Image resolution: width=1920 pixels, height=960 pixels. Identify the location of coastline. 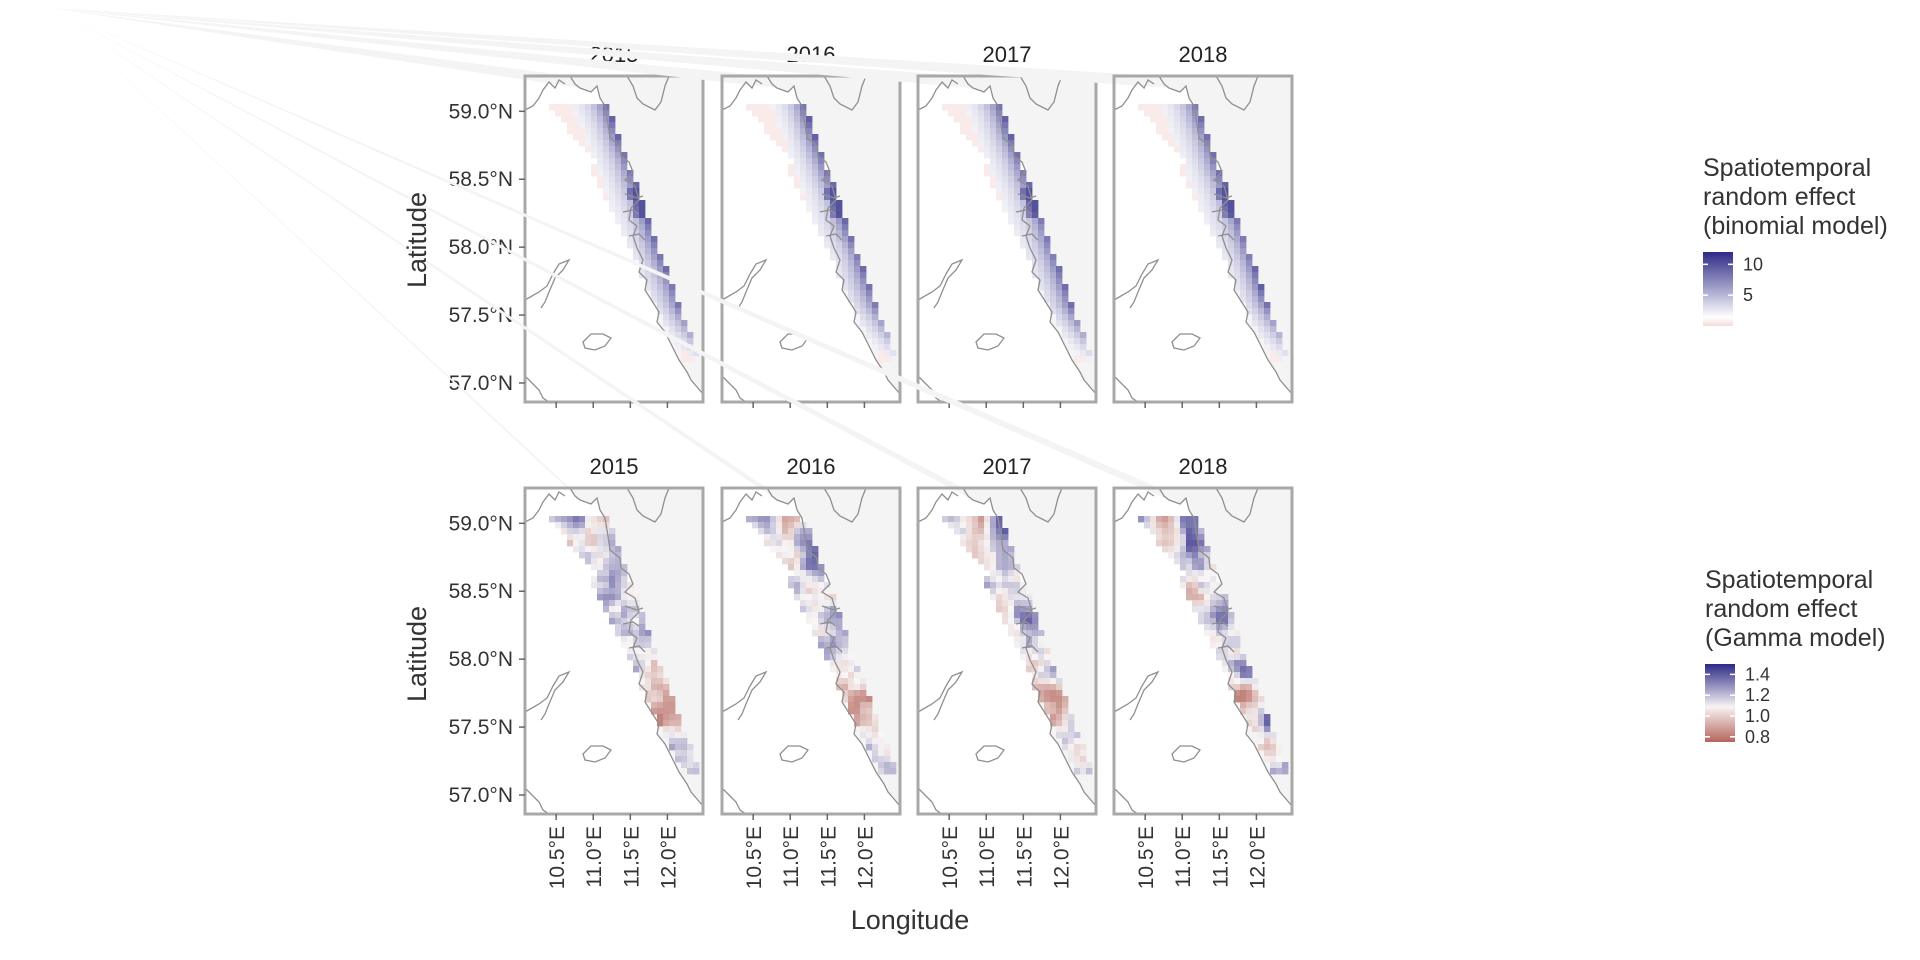
(742, 507).